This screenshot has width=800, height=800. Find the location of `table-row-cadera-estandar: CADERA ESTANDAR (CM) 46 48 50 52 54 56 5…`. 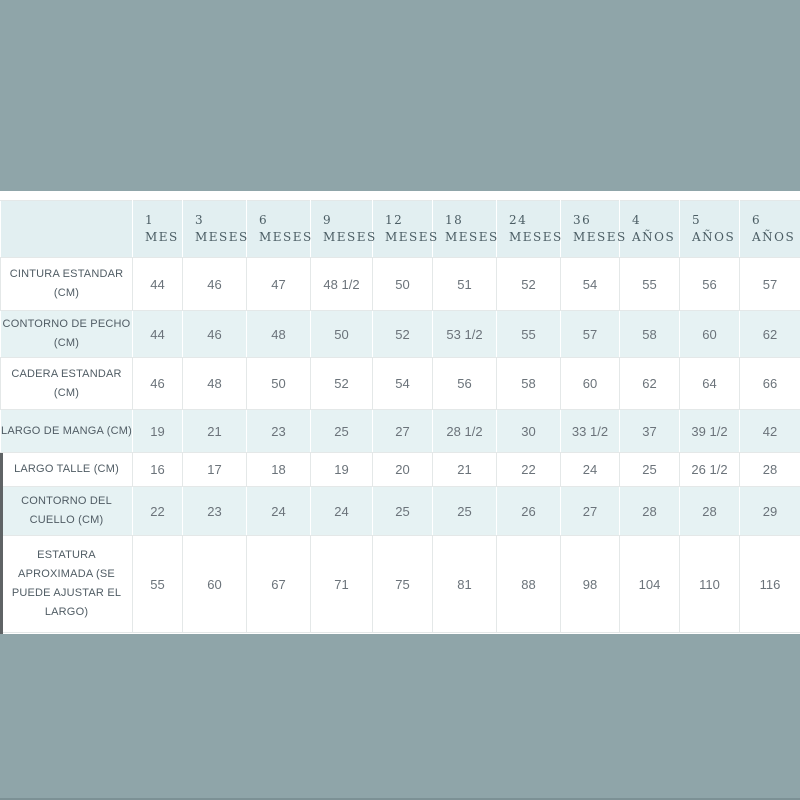

table-row-cadera-estandar: CADERA ESTANDAR (CM) 46 48 50 52 54 56 5… is located at coordinates (400, 383).